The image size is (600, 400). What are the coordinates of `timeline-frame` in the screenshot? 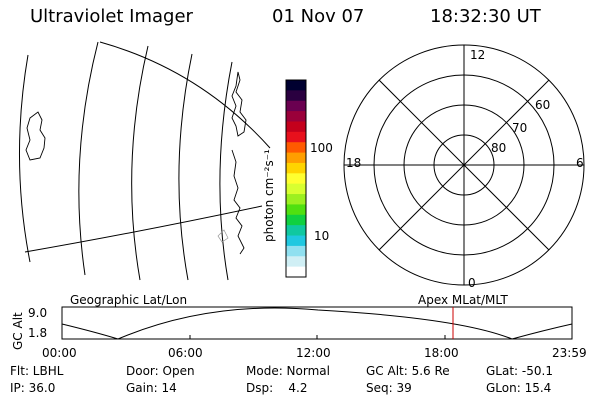 It's located at (317, 323).